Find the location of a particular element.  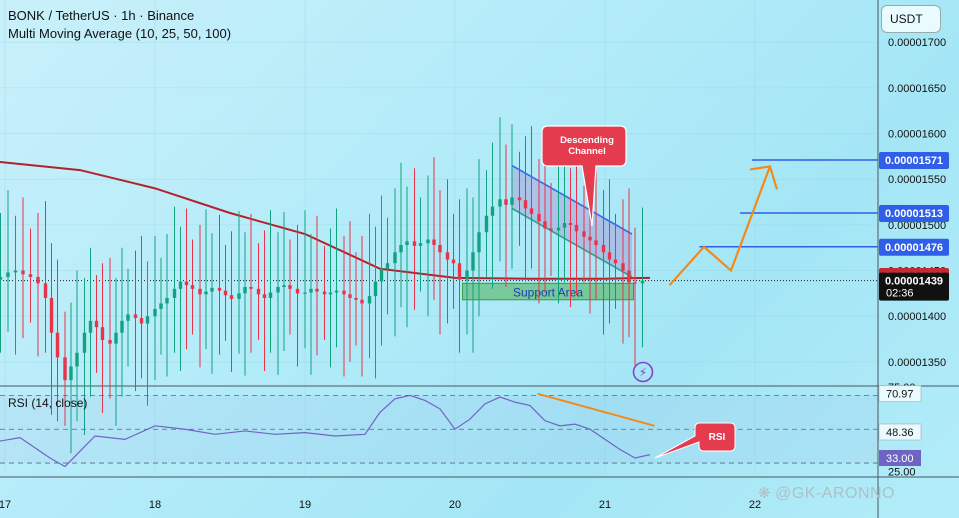

time-axis-tick: 21 is located at coordinates (605, 505).